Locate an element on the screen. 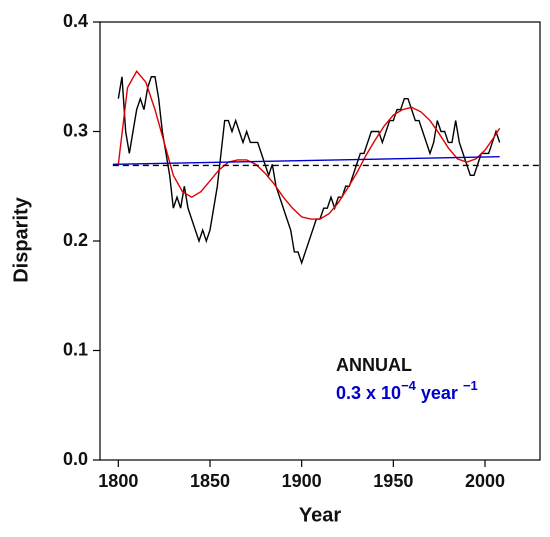 This screenshot has height=537, width=550. x-tick-label: 2000 is located at coordinates (485, 481).